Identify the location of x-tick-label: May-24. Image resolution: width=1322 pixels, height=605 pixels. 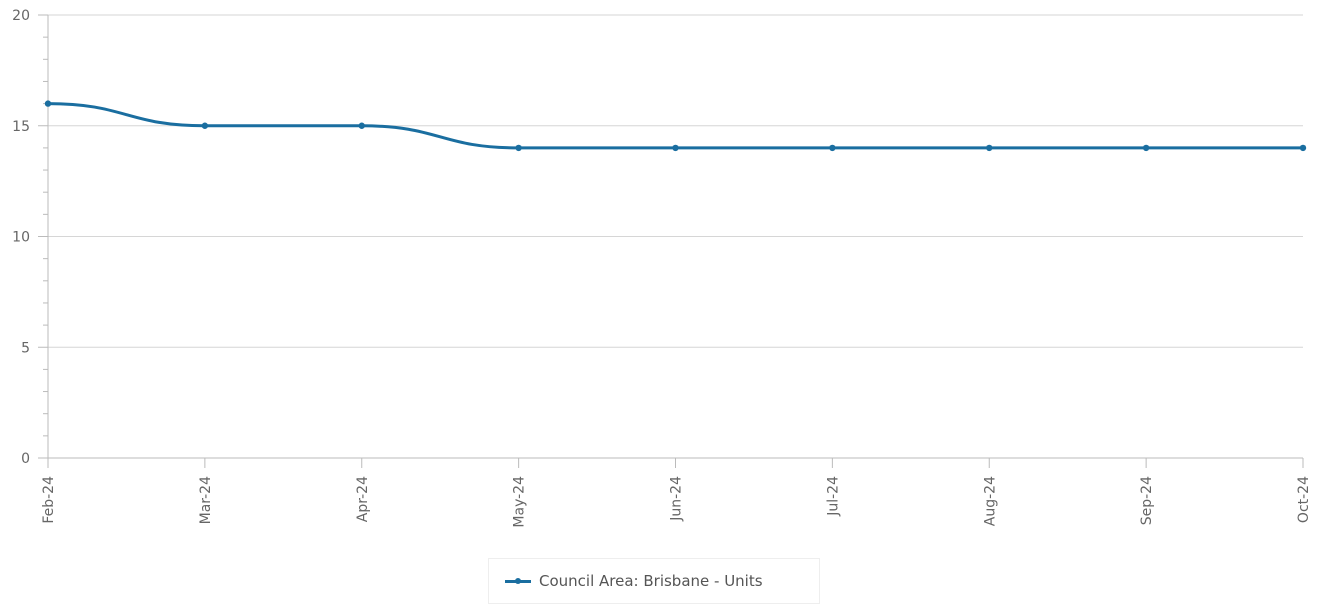
(520, 502).